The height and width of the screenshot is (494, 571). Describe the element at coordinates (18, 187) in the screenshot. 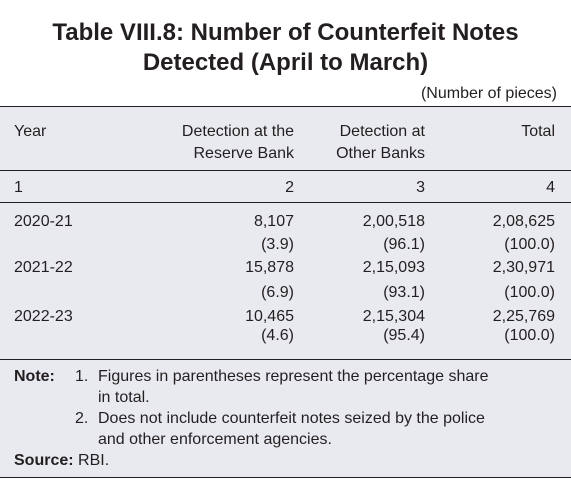

I see `column-number-1: 1` at that location.